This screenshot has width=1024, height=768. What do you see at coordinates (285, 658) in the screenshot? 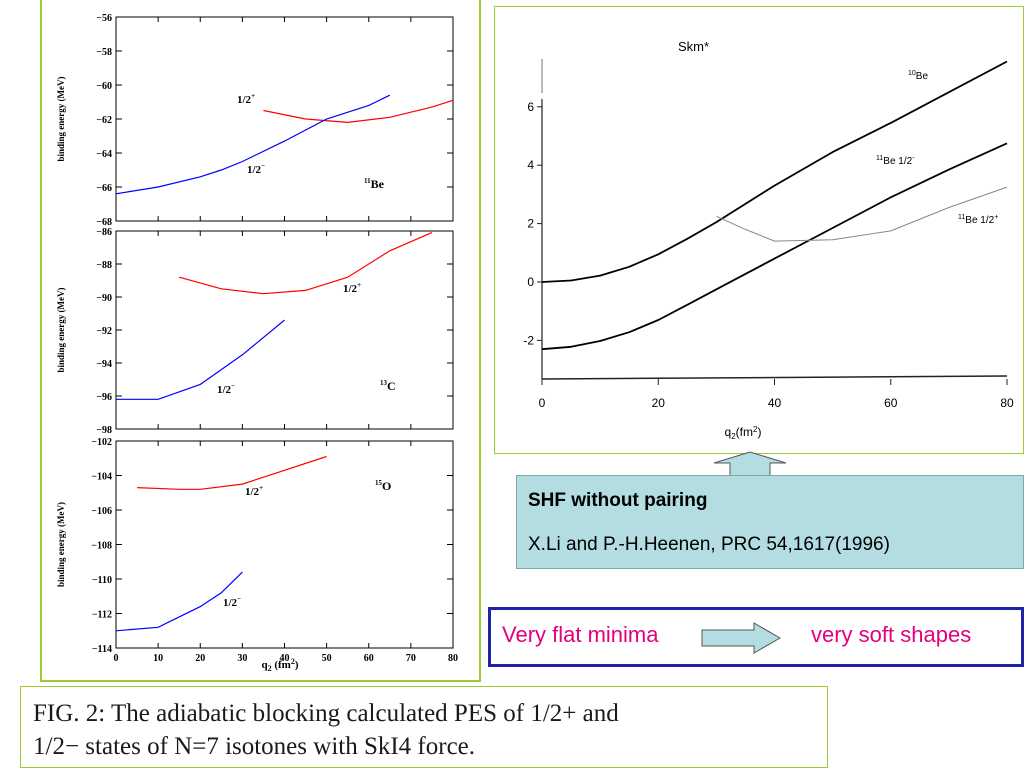
I see `o15-x-tick-label: 40` at bounding box center [285, 658].